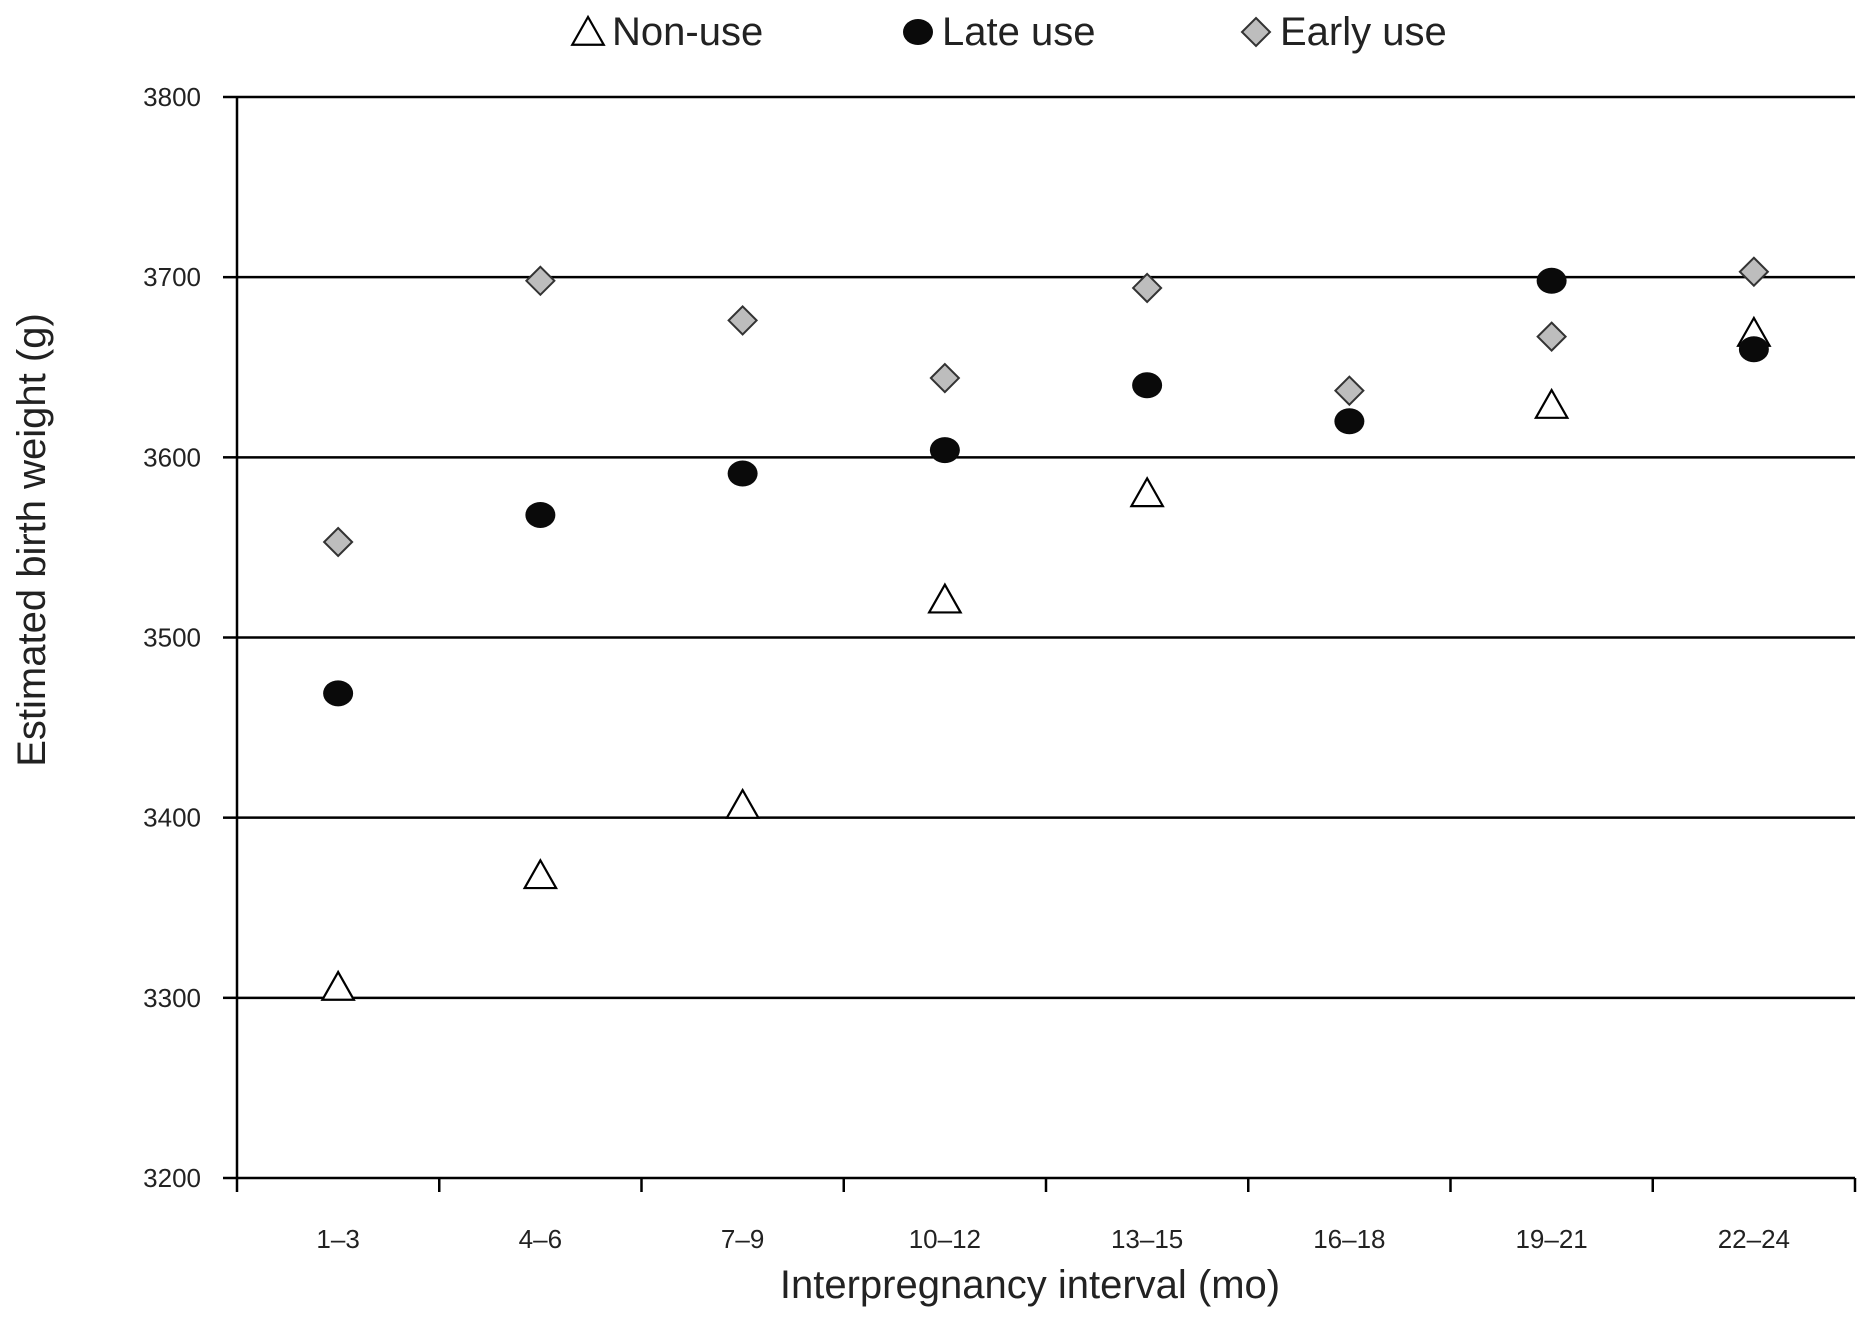 The height and width of the screenshot is (1319, 1864). What do you see at coordinates (172, 638) in the screenshot?
I see `y-tick-label-3500: 3500` at bounding box center [172, 638].